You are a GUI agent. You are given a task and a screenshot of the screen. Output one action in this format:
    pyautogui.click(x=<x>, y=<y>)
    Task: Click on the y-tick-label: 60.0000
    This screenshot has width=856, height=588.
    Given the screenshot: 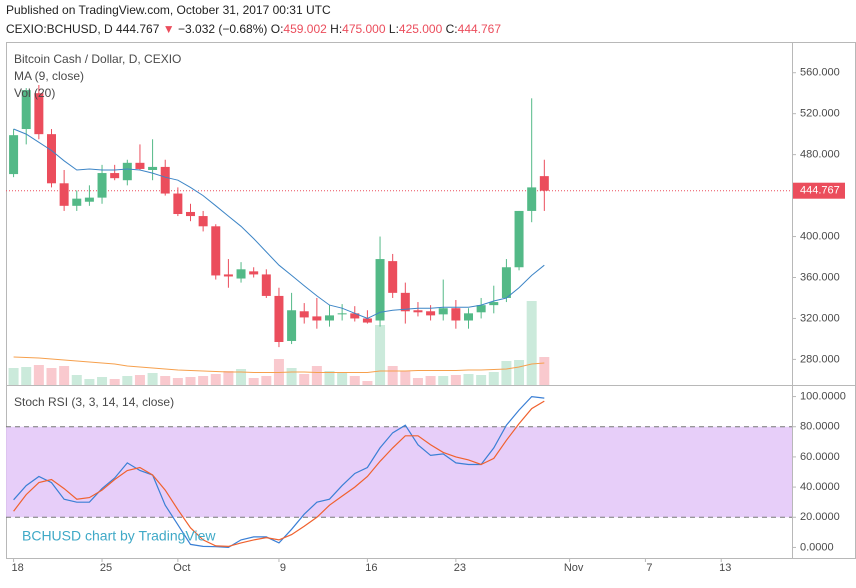 What is the action you would take?
    pyautogui.click(x=820, y=457)
    